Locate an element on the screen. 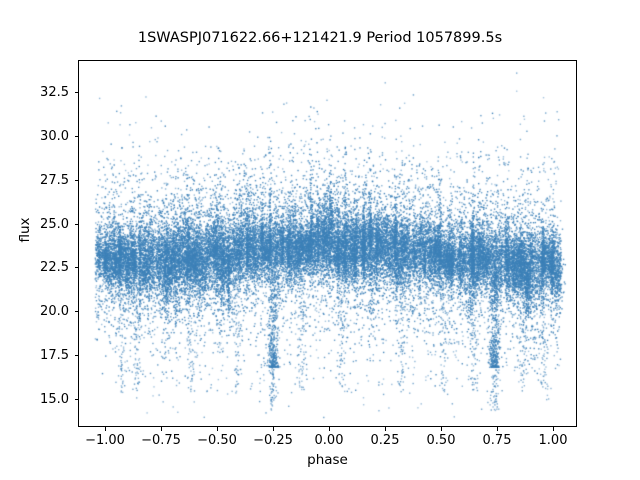  xtick-label: 0.00 is located at coordinates (329, 440).